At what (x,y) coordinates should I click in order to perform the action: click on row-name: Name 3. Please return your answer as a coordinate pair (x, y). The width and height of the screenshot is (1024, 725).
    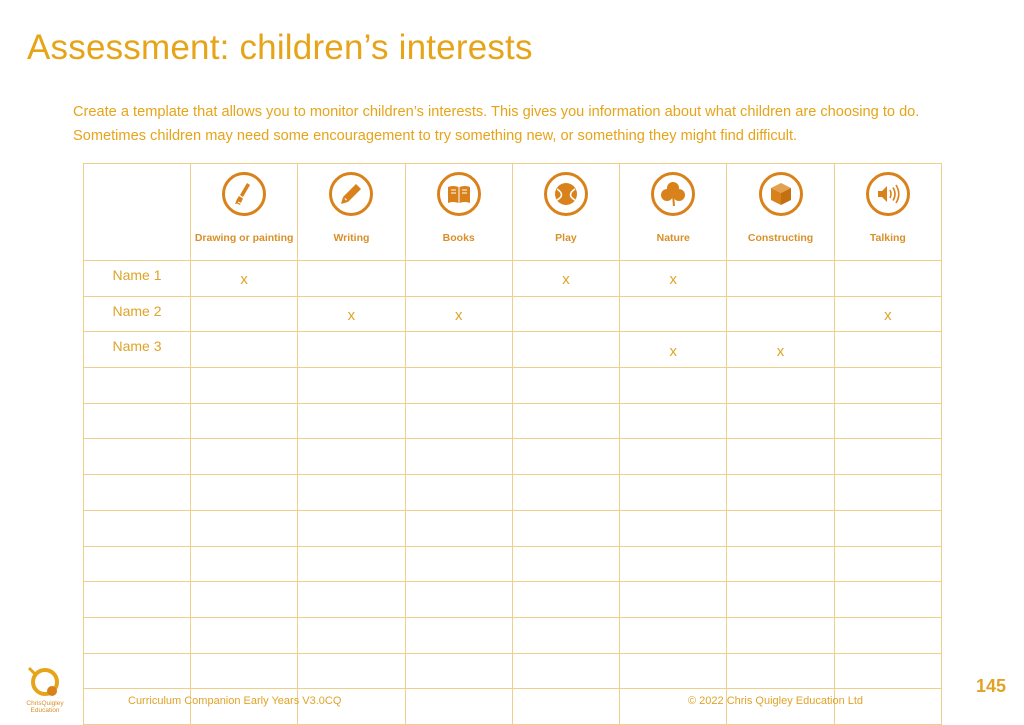
    Looking at the image, I should click on (137, 350).